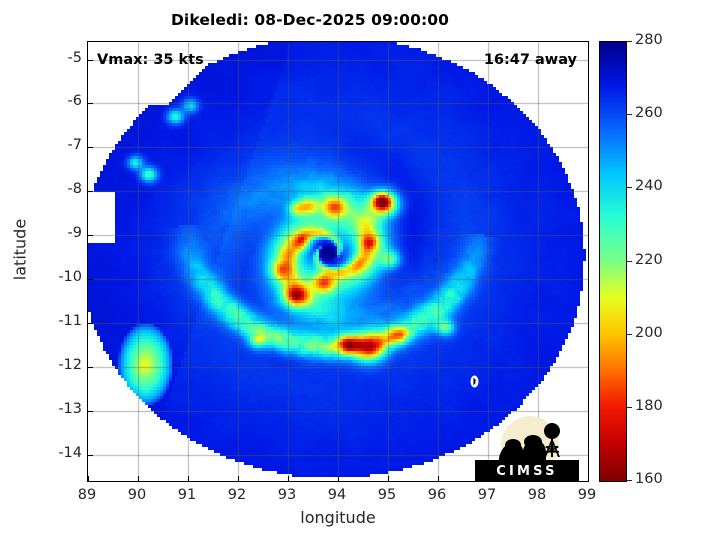 Image resolution: width=720 pixels, height=540 pixels. Describe the element at coordinates (70, 277) in the screenshot. I see `y-tick-label: -10` at that location.